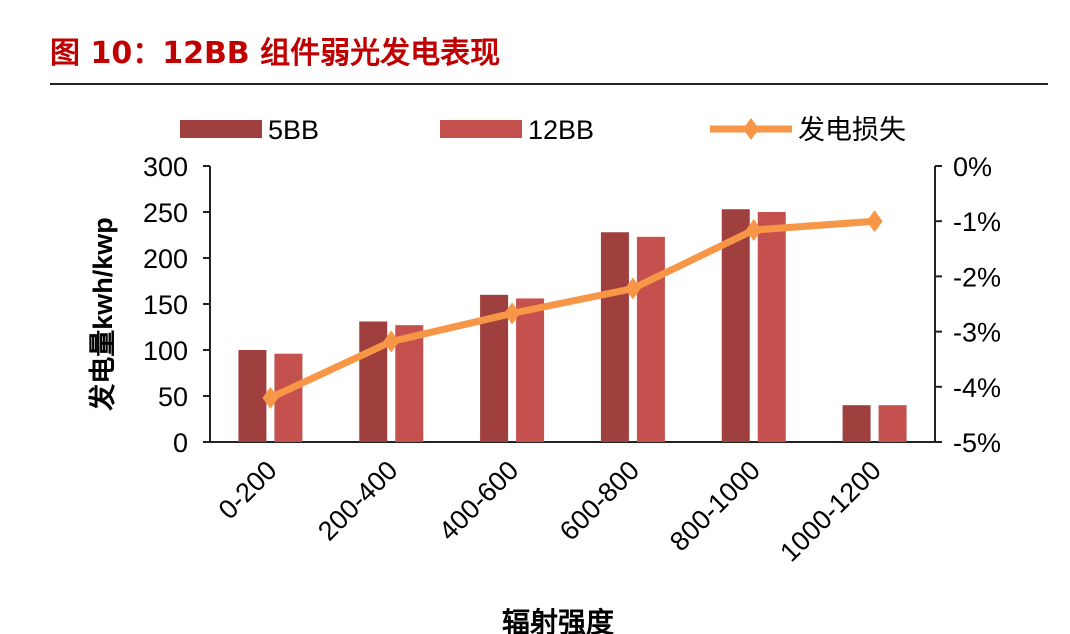 The width and height of the screenshot is (1070, 634). Describe the element at coordinates (977, 277) in the screenshot. I see `y2-tick-label: -2%` at that location.